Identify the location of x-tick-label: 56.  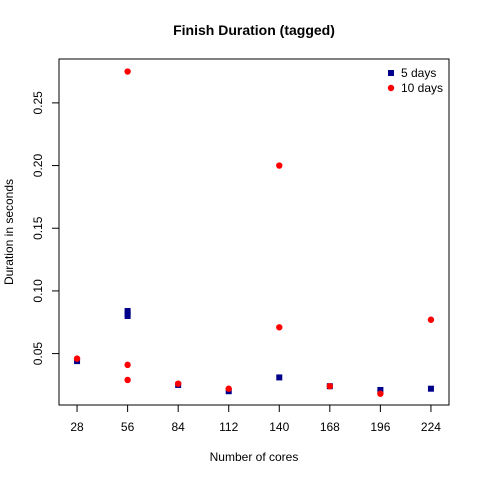
(128, 427).